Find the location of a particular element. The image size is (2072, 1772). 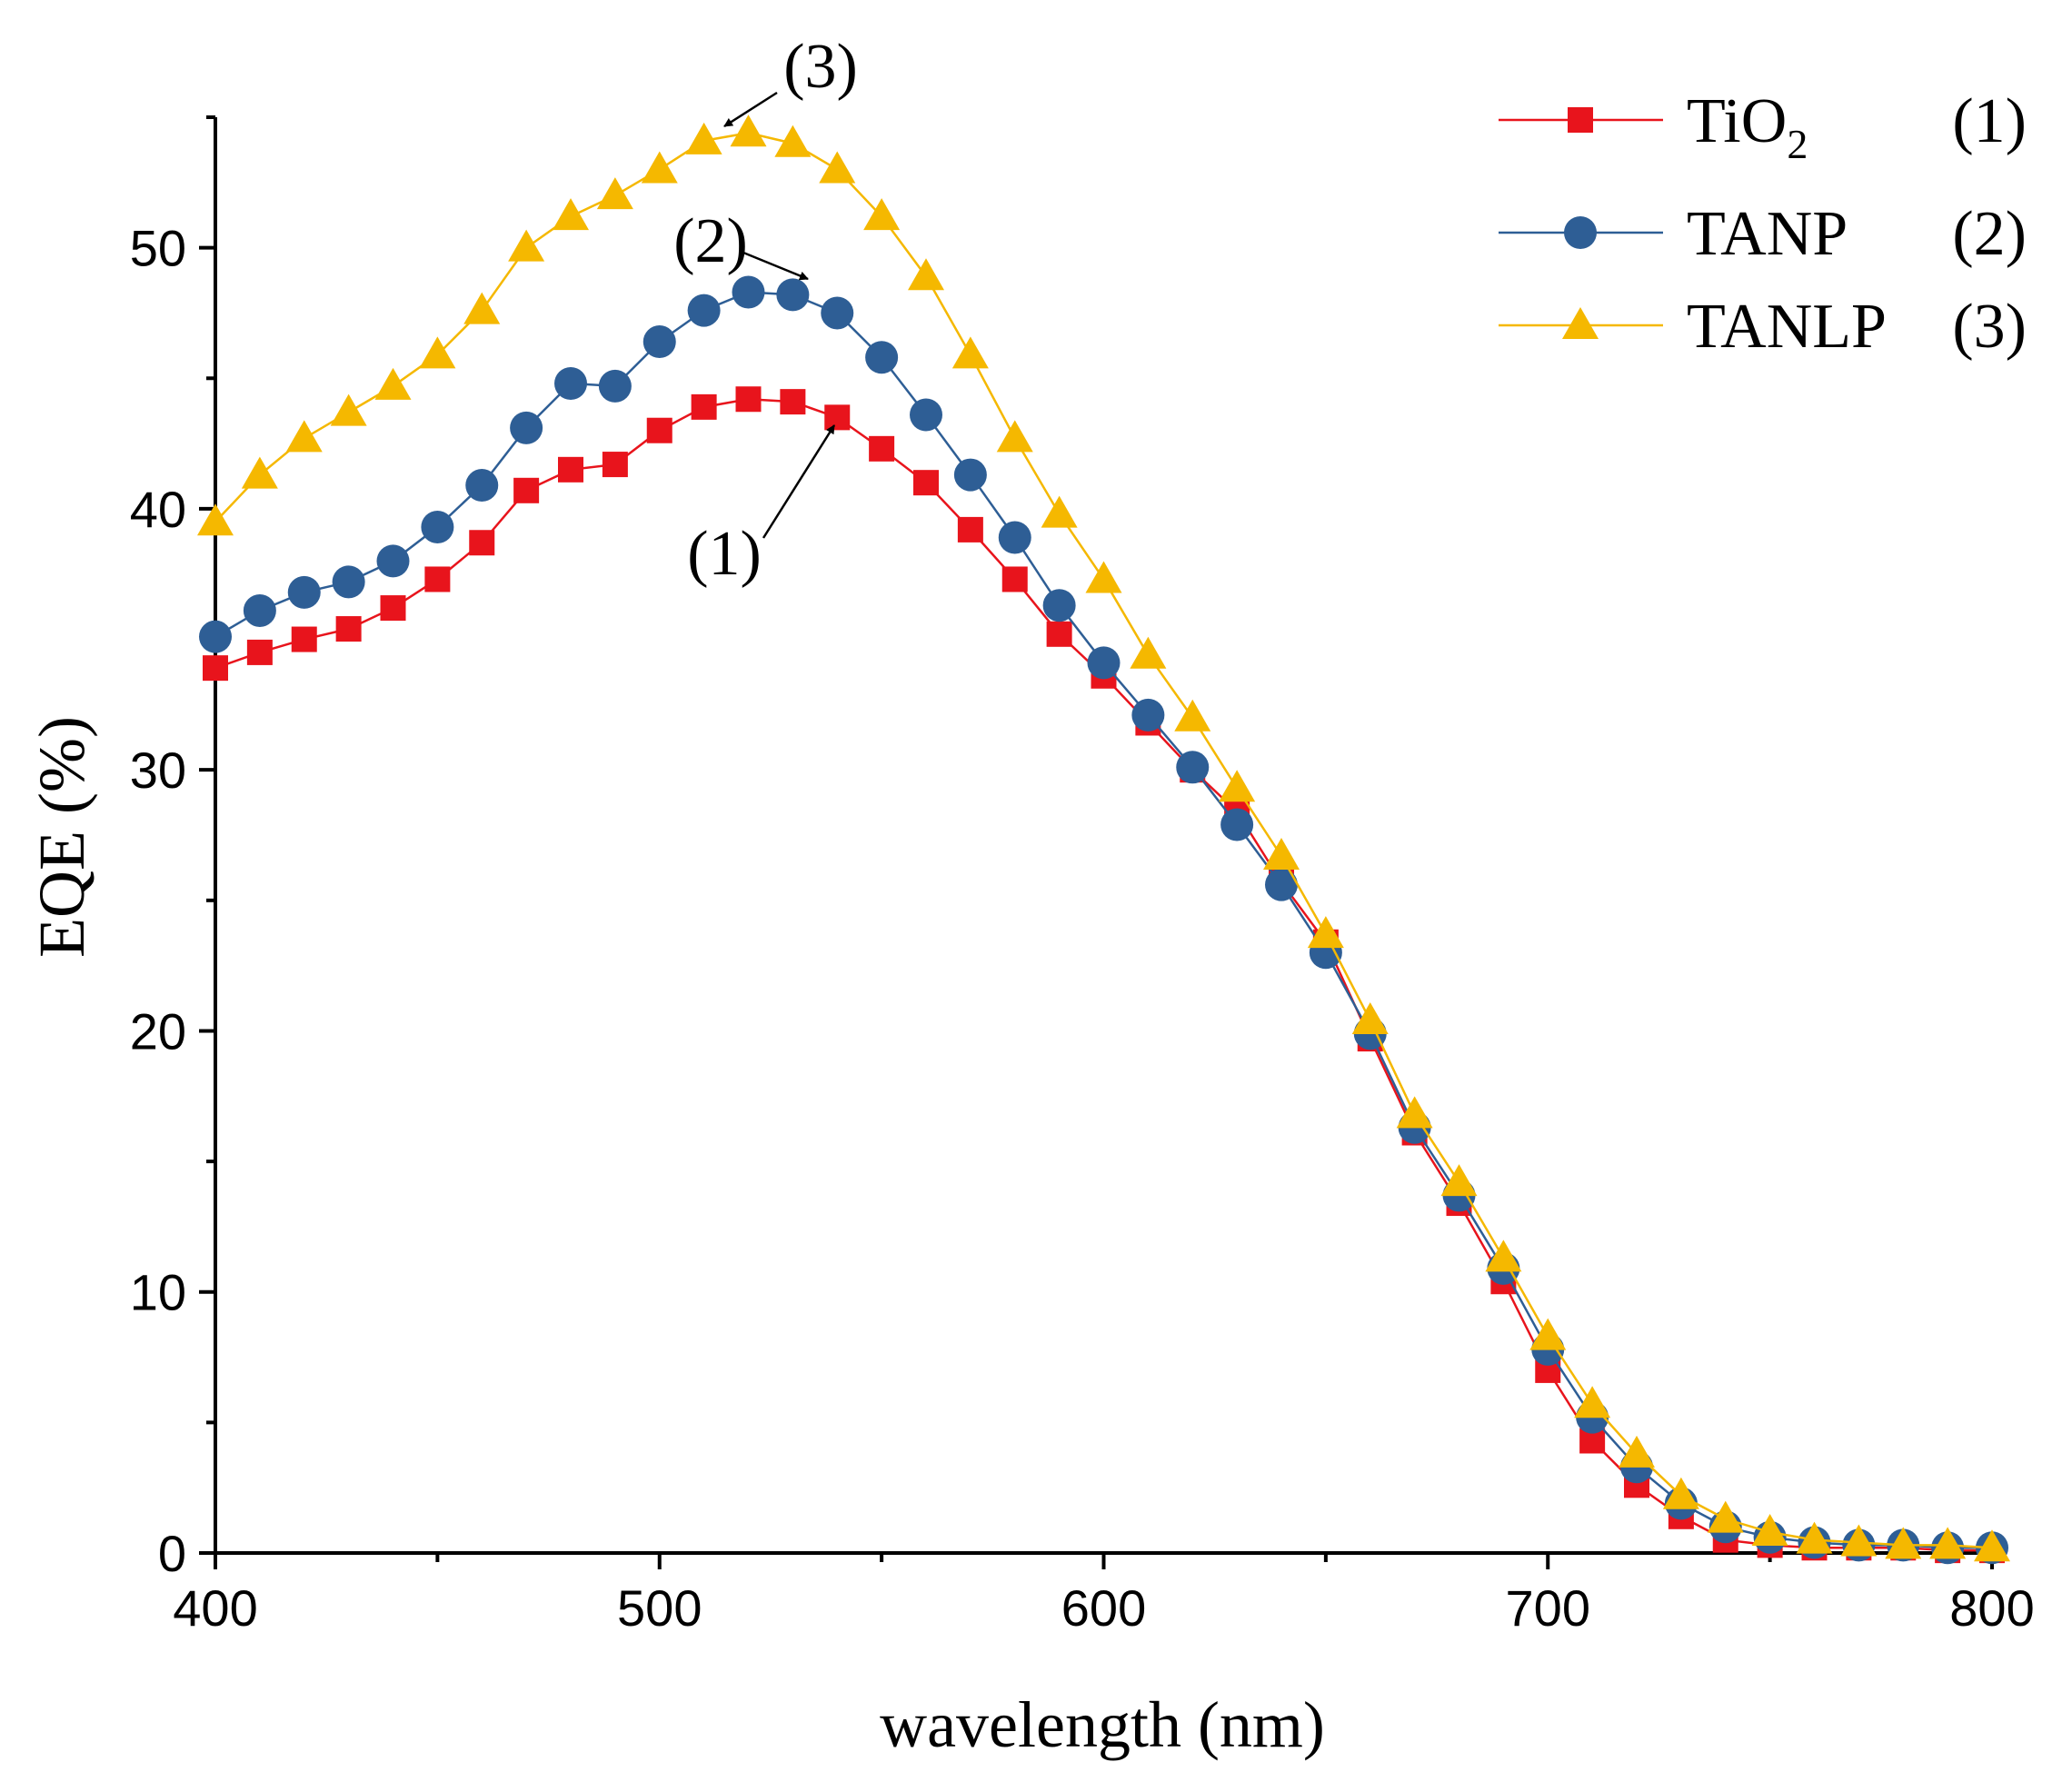

x-tick-label: 500 is located at coordinates (659, 1608).